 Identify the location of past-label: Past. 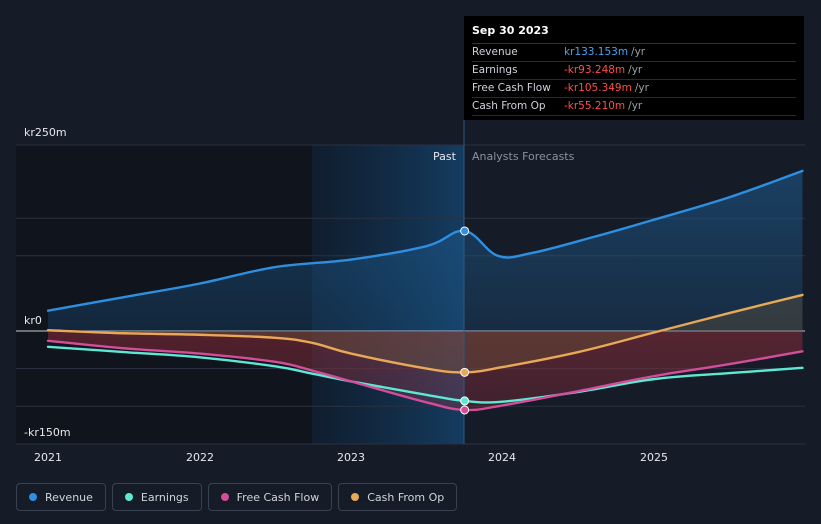
(444, 156).